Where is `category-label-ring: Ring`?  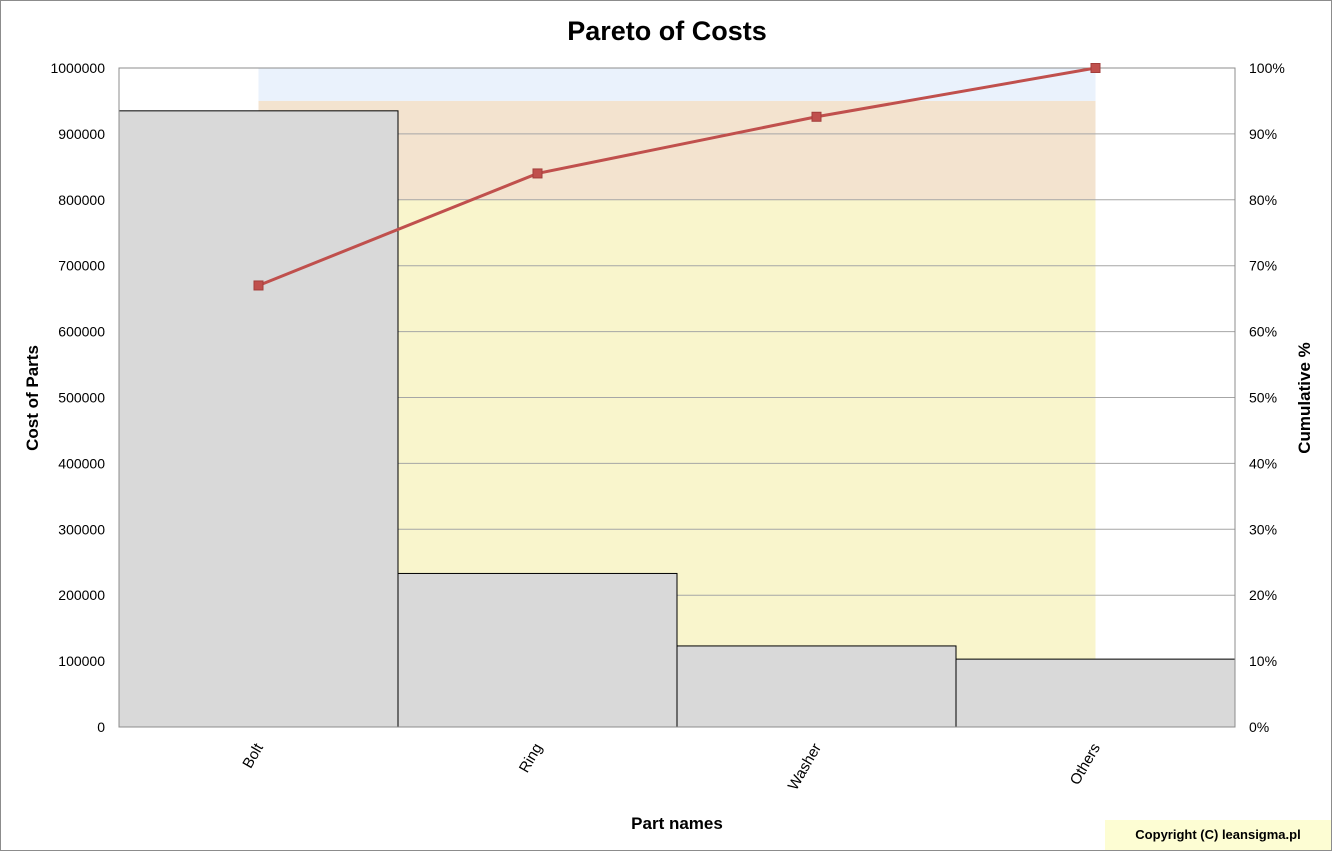
category-label-ring: Ring is located at coordinates (531, 758).